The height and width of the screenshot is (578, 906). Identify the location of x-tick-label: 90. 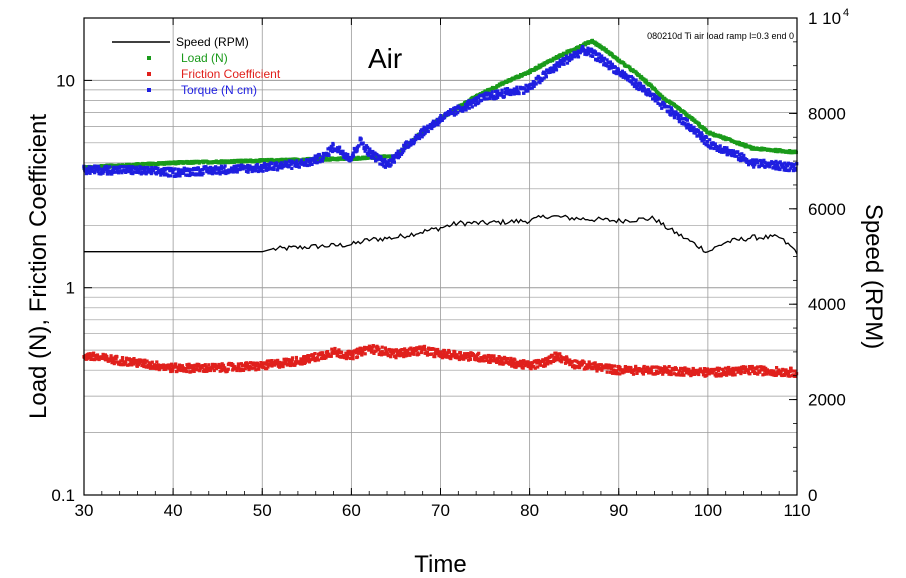
(618, 510).